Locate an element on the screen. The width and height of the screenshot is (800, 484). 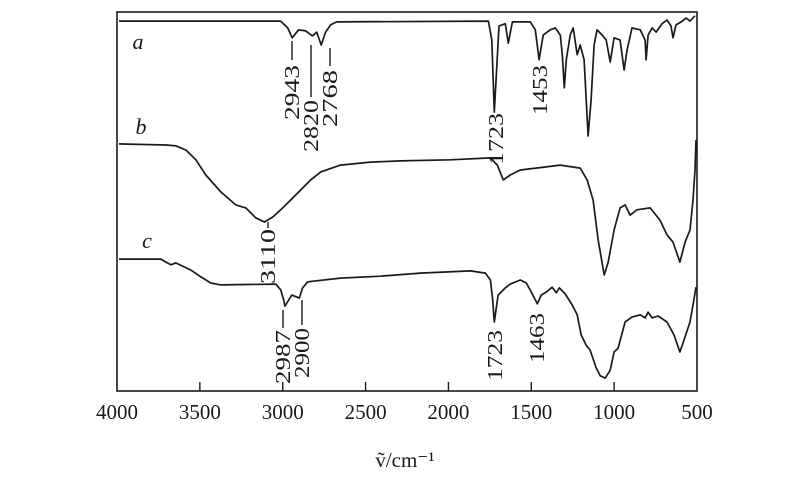
x-tick-label: 4000 is located at coordinates (117, 412).